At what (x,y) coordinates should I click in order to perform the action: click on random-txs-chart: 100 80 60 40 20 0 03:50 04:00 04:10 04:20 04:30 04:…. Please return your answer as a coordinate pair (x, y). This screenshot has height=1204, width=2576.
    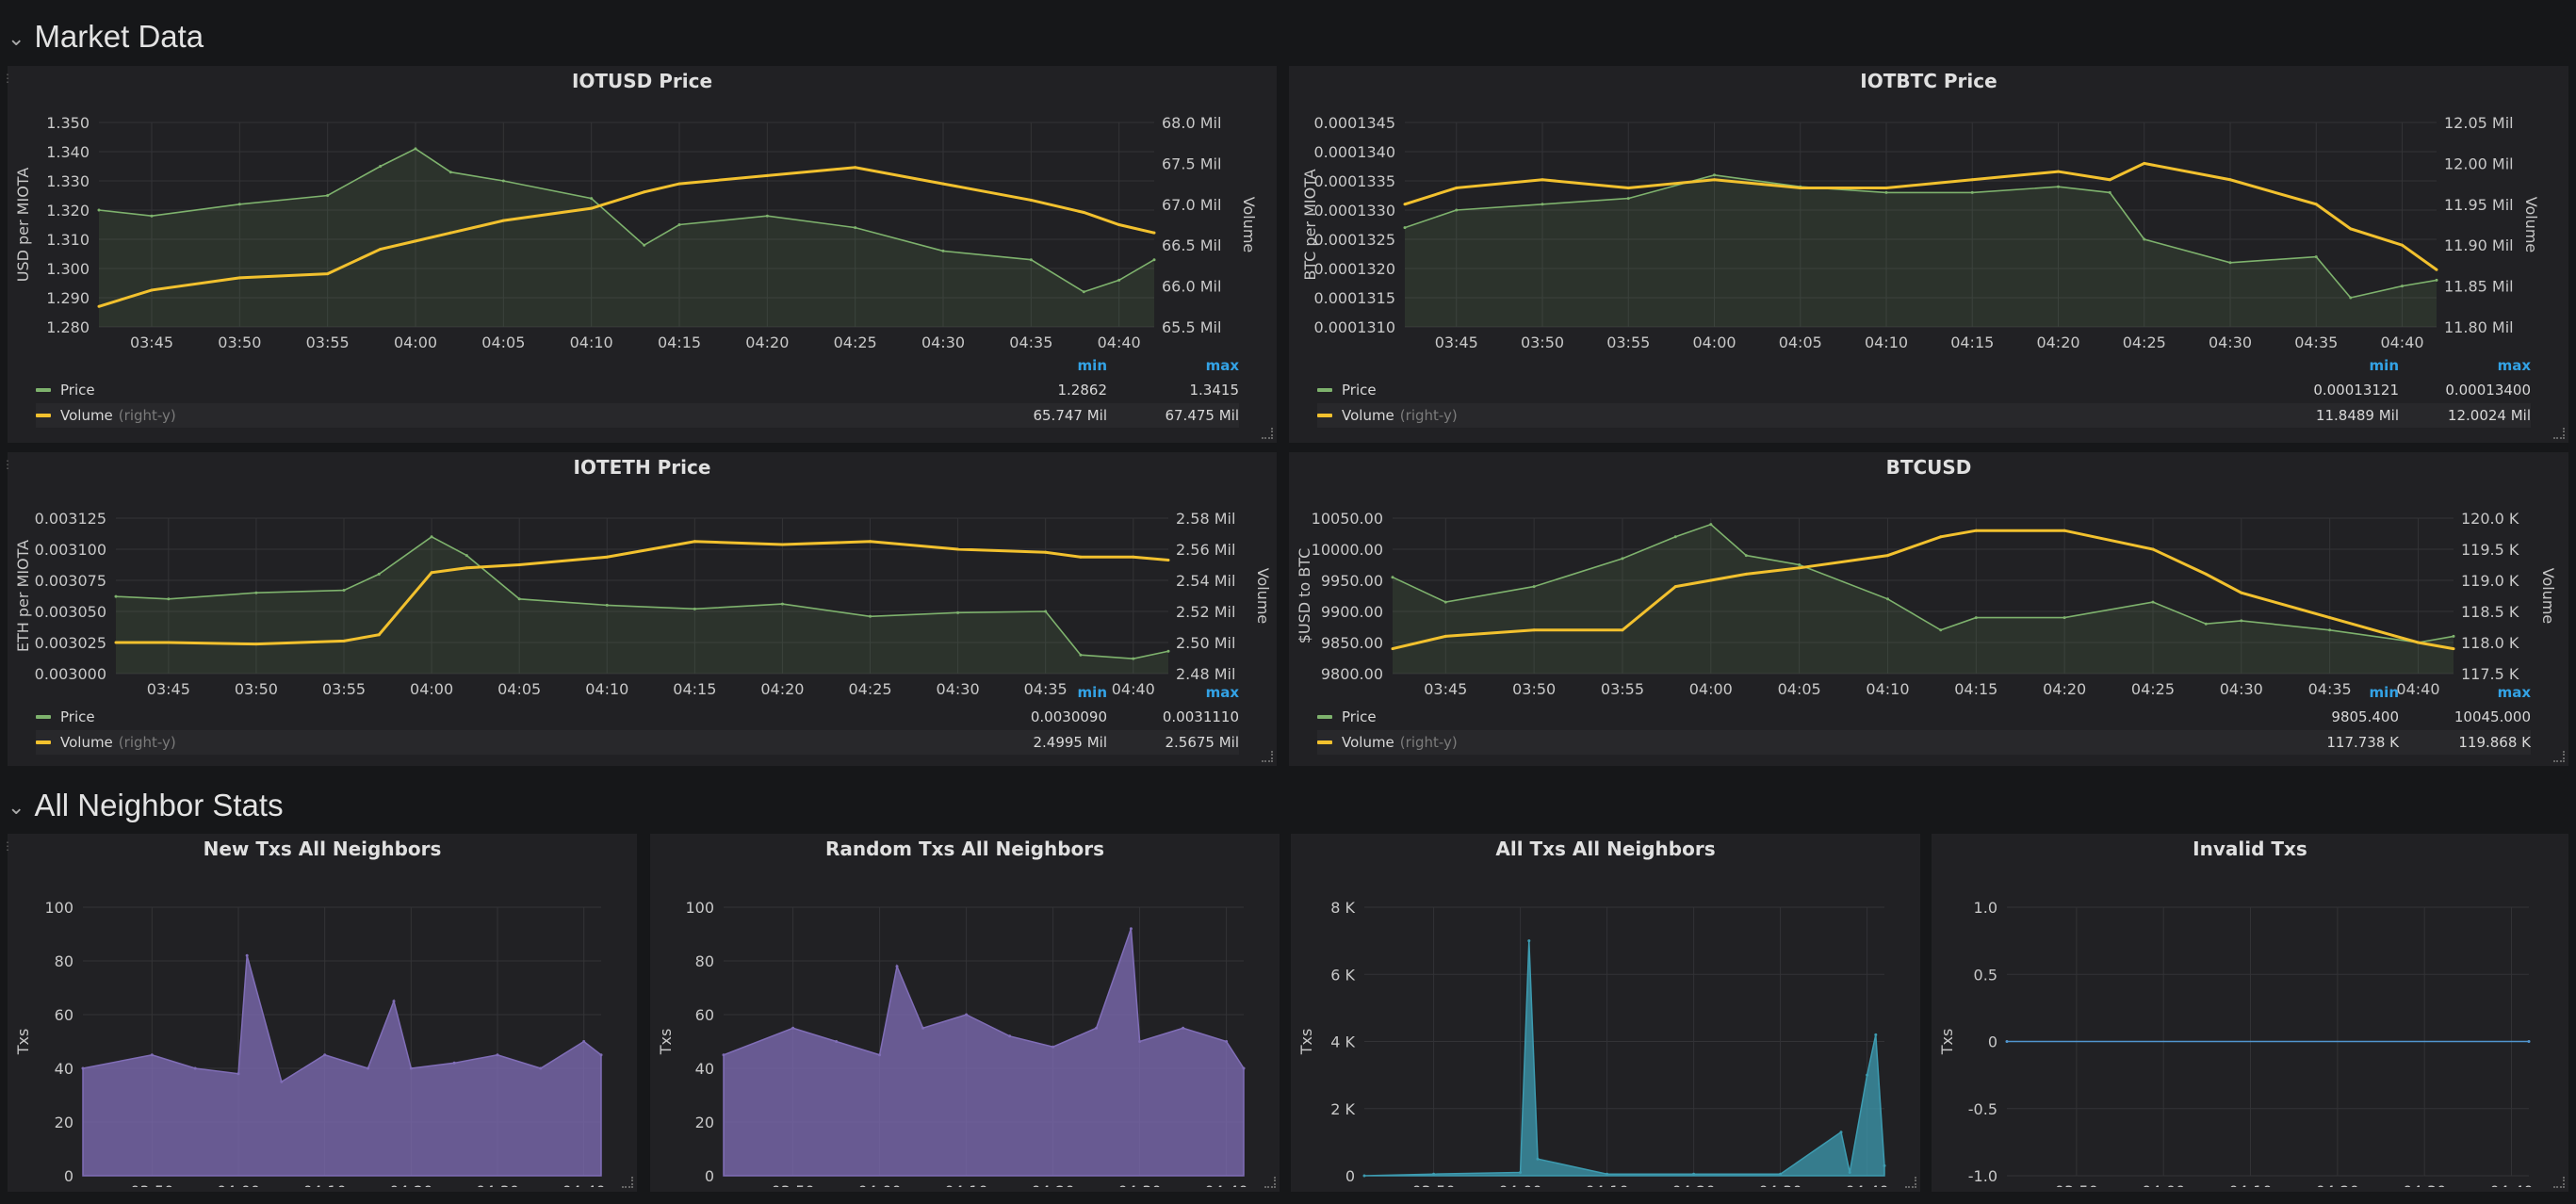
    Looking at the image, I should click on (965, 1025).